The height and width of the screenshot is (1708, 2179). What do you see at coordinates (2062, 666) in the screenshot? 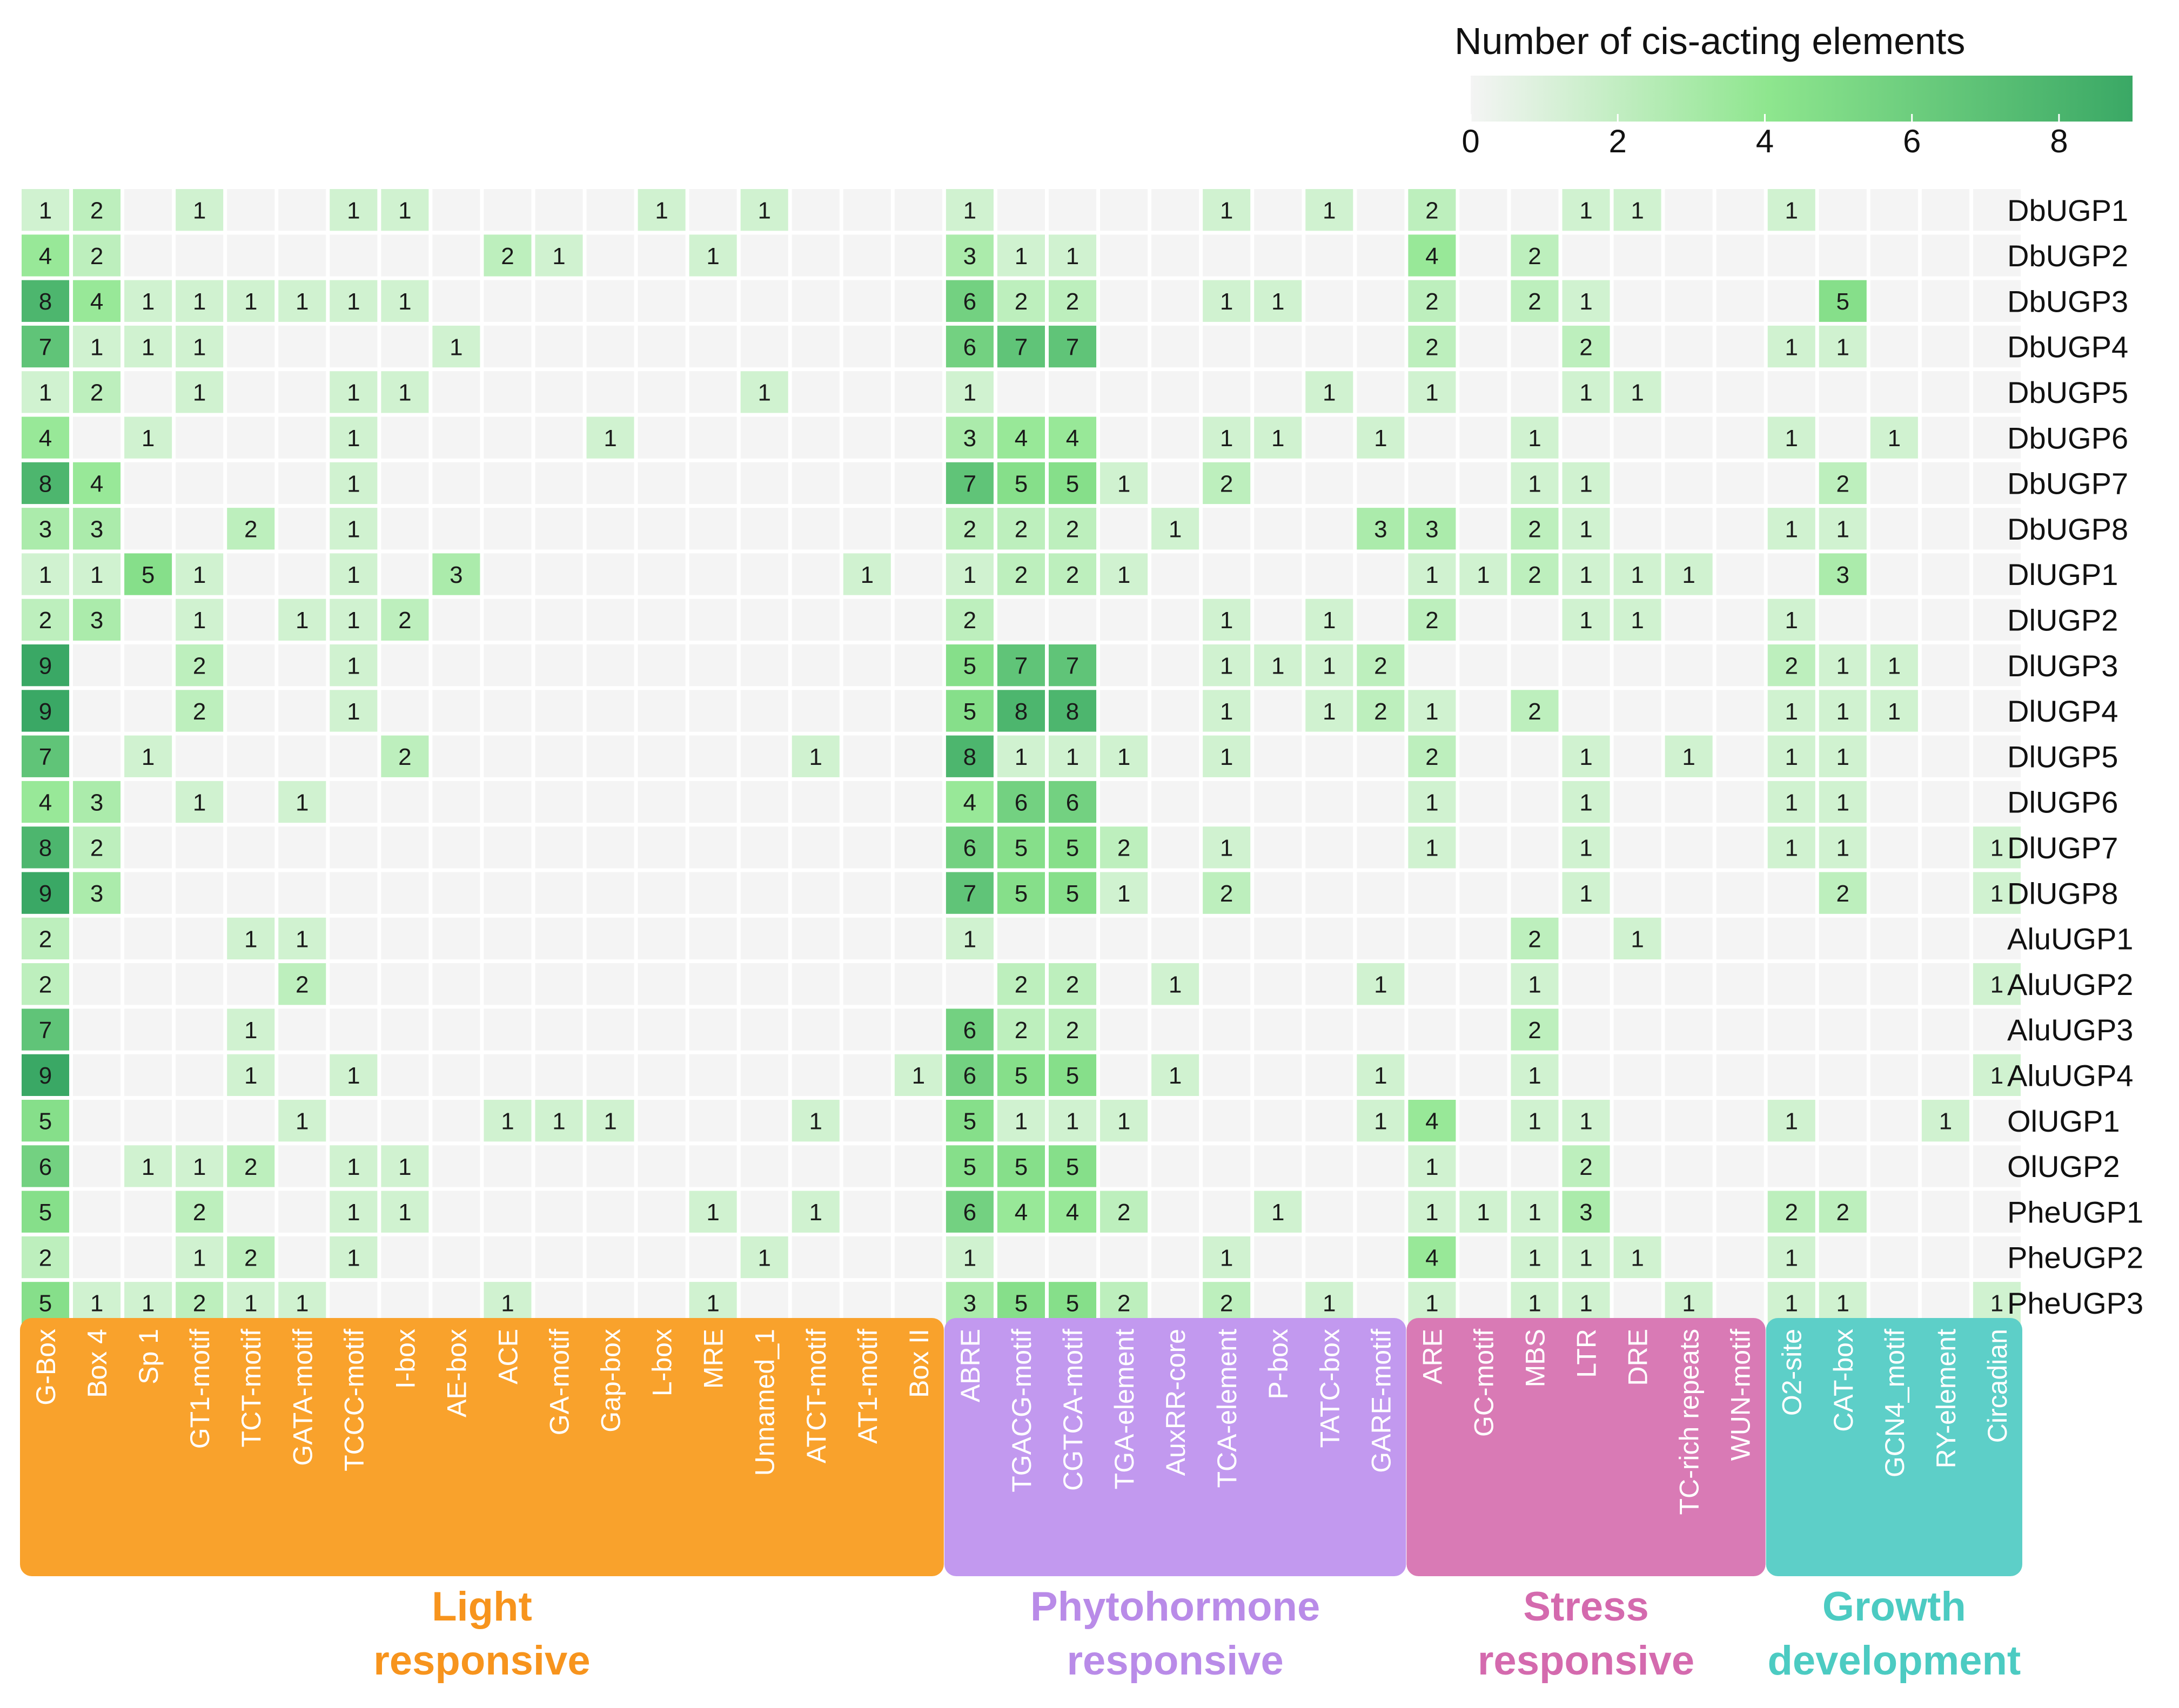
I see `row-label: DlUGP3` at bounding box center [2062, 666].